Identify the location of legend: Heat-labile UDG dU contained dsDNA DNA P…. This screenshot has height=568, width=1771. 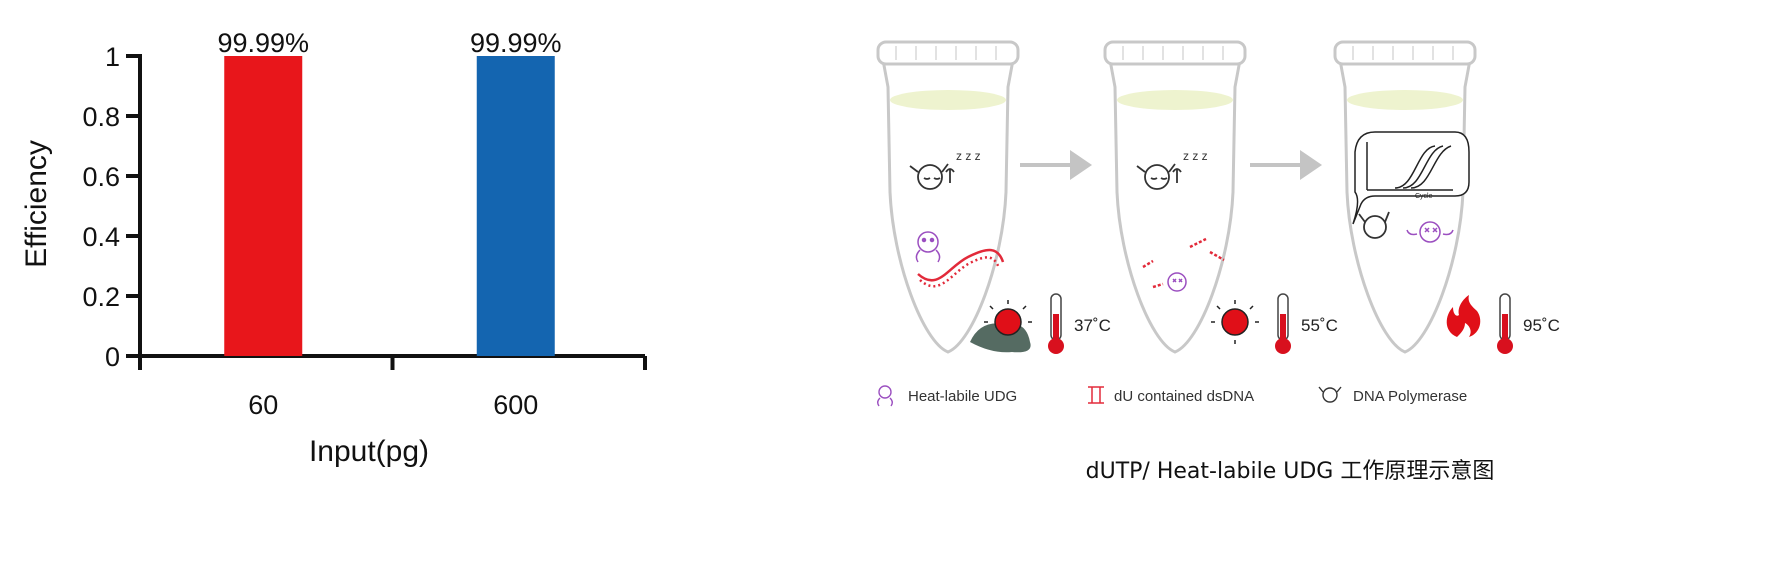
(1172, 396).